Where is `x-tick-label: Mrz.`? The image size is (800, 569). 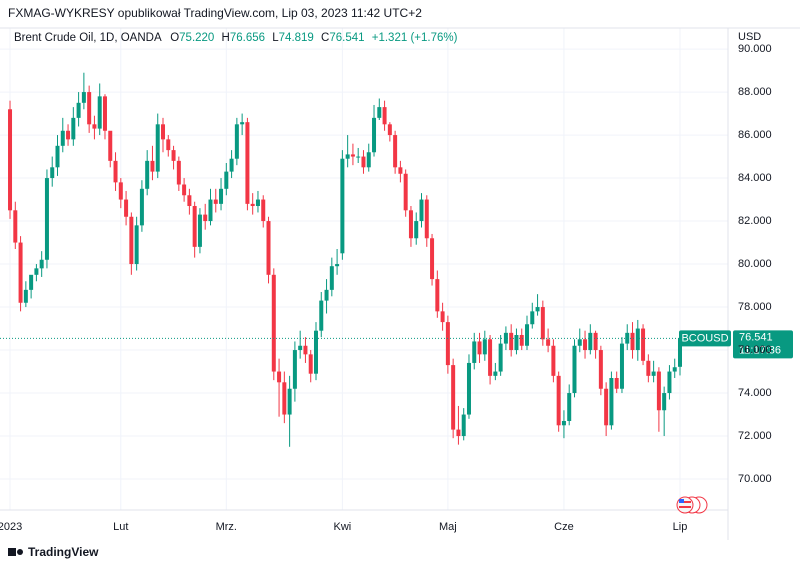
x-tick-label: Mrz. is located at coordinates (226, 527).